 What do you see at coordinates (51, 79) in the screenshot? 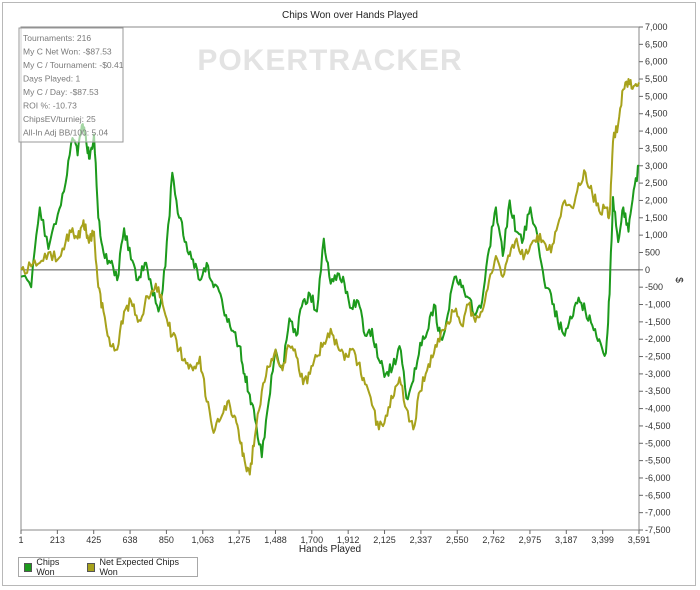
I see `stats-line: Days Played: 1` at bounding box center [51, 79].